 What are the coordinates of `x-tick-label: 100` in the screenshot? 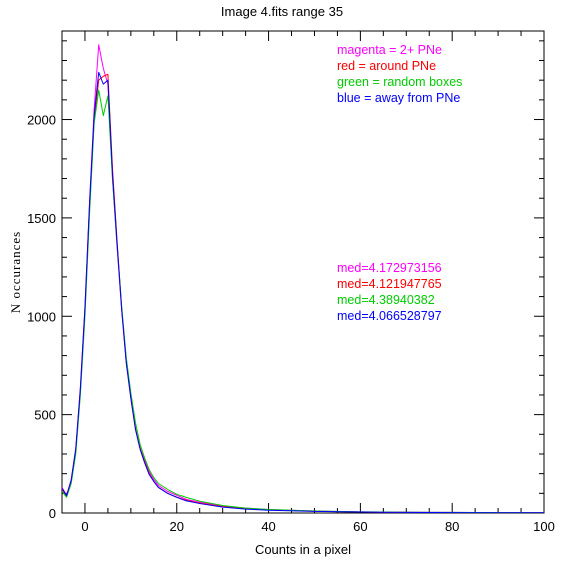 It's located at (544, 526).